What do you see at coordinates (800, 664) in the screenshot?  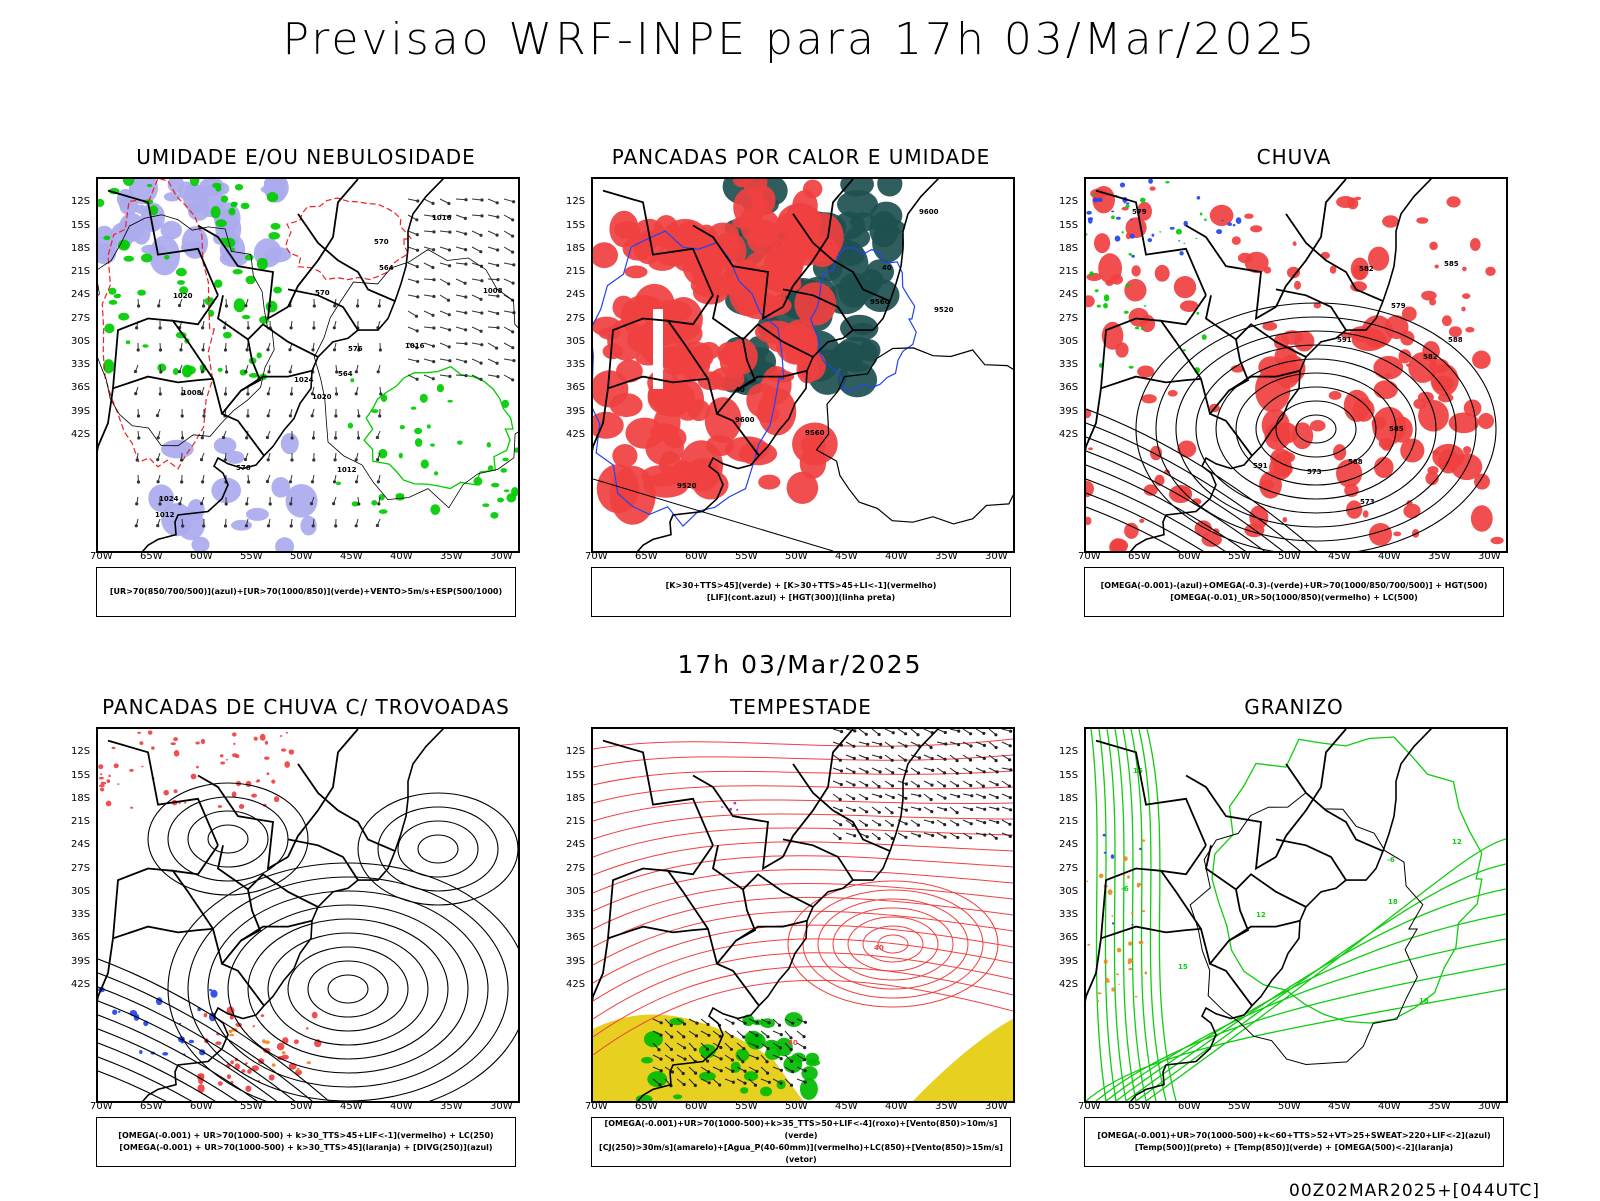 I see `mid-title: 17h 03/Mar/2025` at bounding box center [800, 664].